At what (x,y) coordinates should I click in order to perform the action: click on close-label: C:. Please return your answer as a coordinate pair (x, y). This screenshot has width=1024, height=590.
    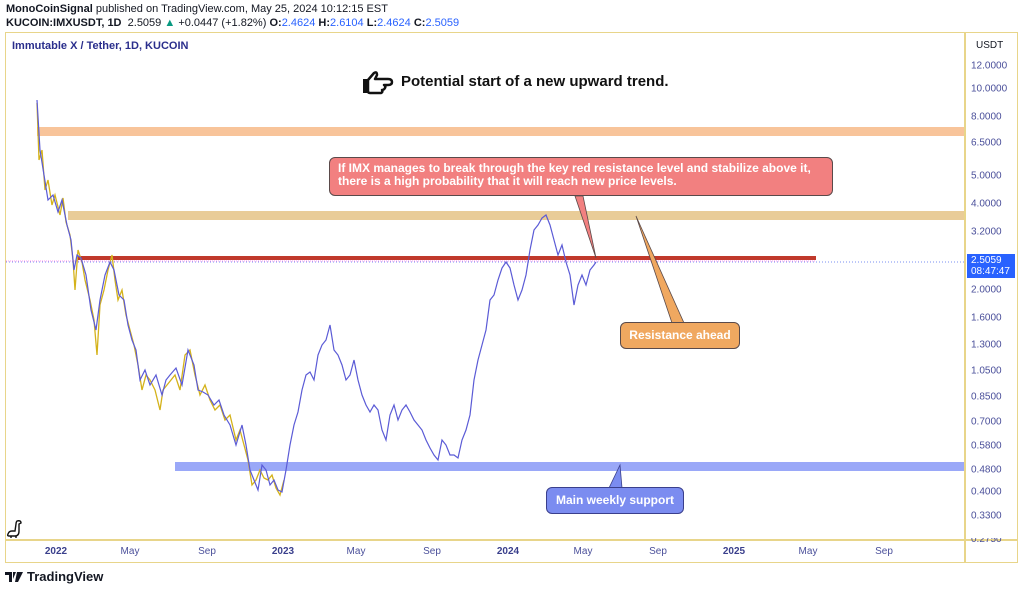
    Looking at the image, I should click on (419, 23).